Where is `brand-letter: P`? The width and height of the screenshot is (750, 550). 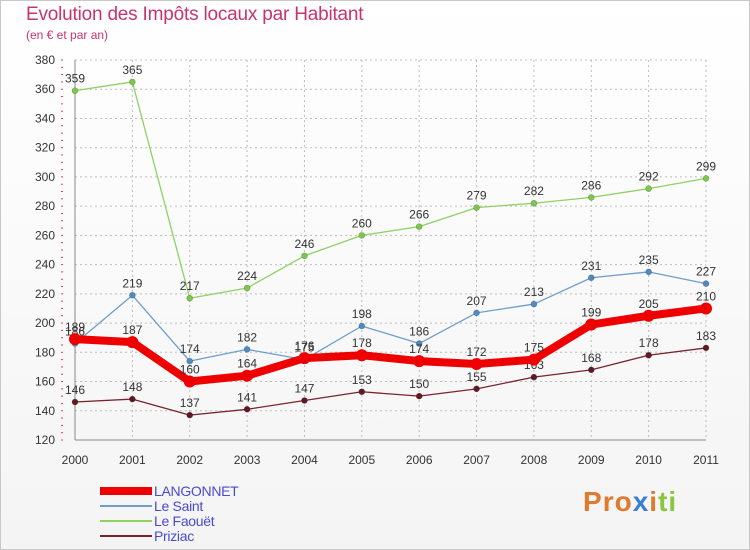 brand-letter: P is located at coordinates (593, 501).